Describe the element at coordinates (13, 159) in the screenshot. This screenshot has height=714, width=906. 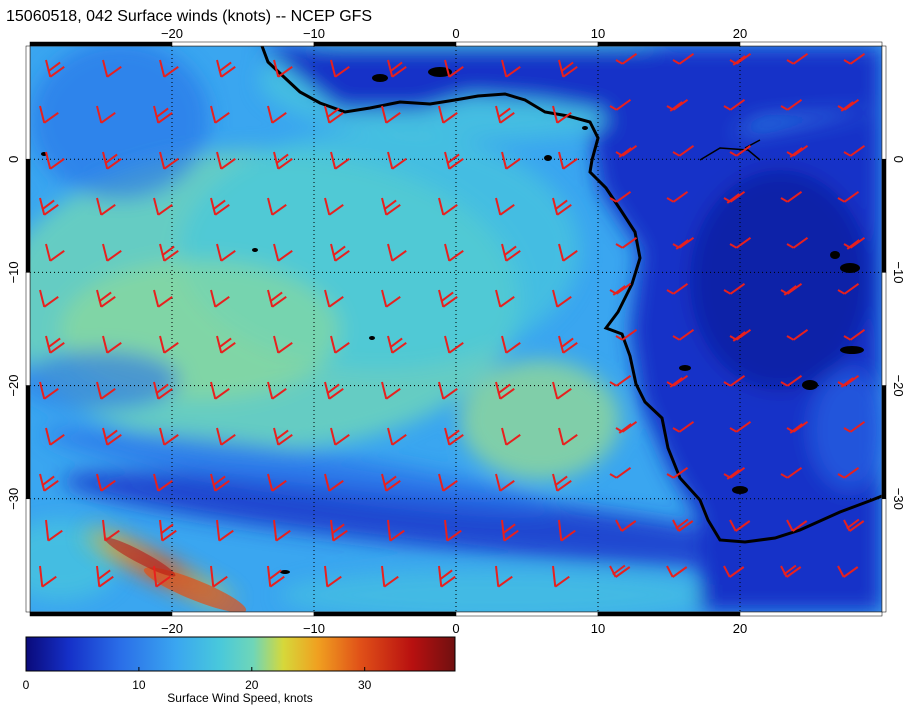
I see `lat-tick-left-0: 0` at that location.